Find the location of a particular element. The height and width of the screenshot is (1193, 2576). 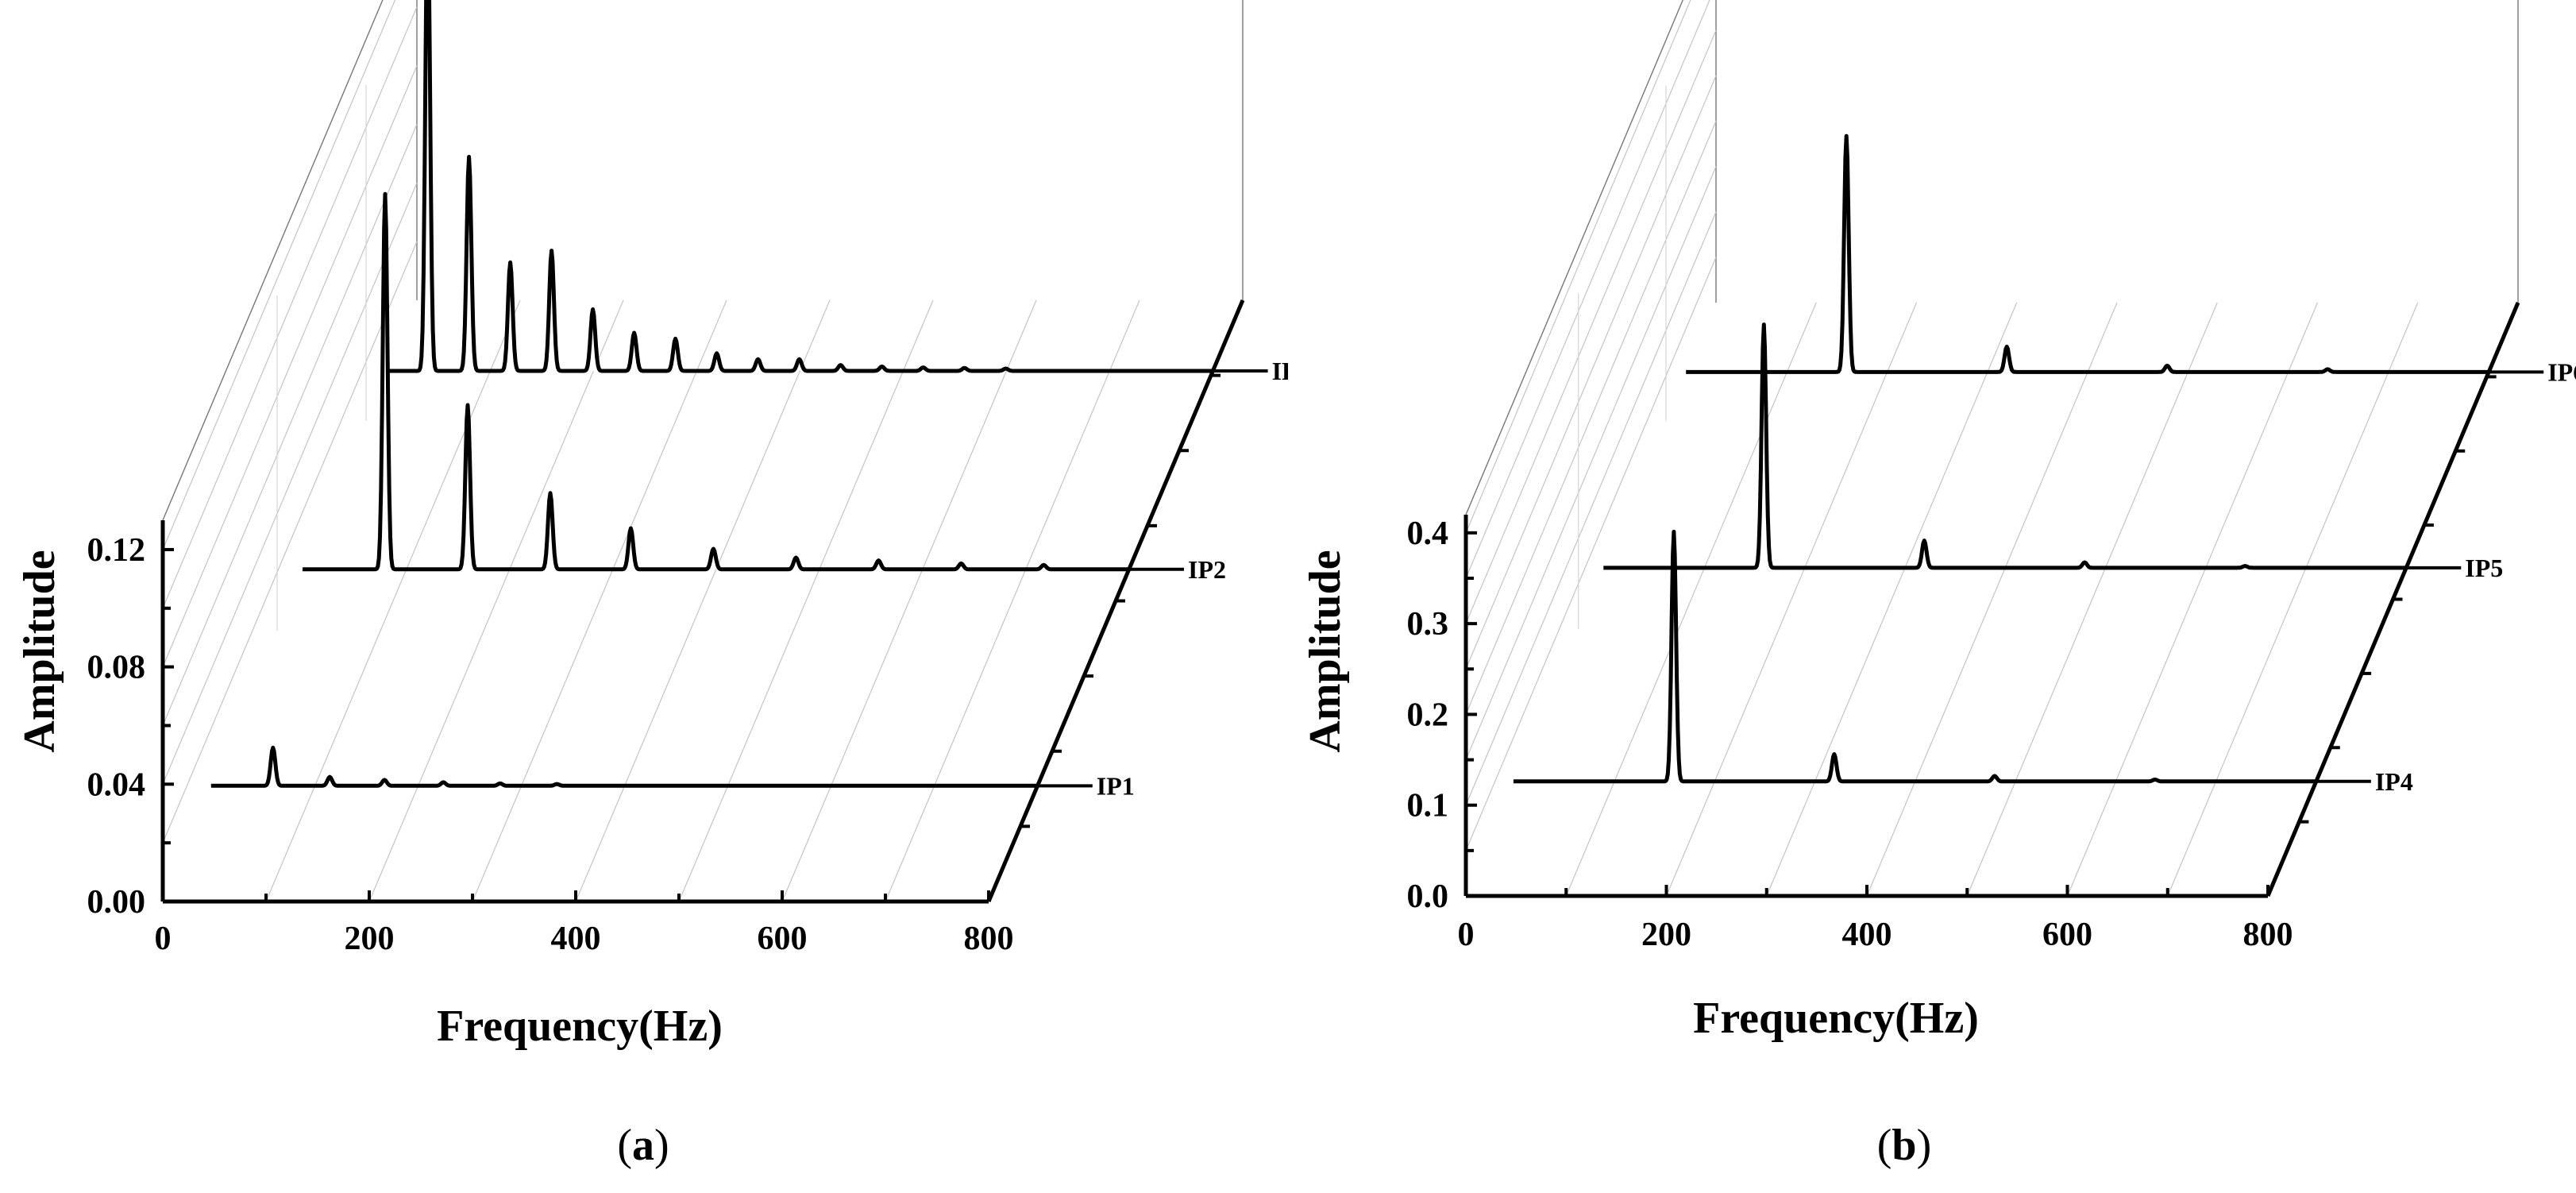

series-line-ip4 is located at coordinates (1915, 657).